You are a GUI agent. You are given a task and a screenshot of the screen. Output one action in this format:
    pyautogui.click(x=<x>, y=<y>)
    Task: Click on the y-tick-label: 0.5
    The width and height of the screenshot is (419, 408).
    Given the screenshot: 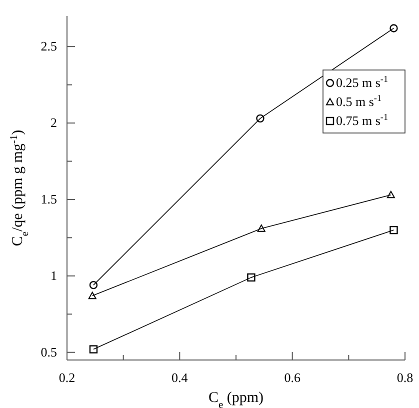 What is the action you would take?
    pyautogui.click(x=48, y=352)
    